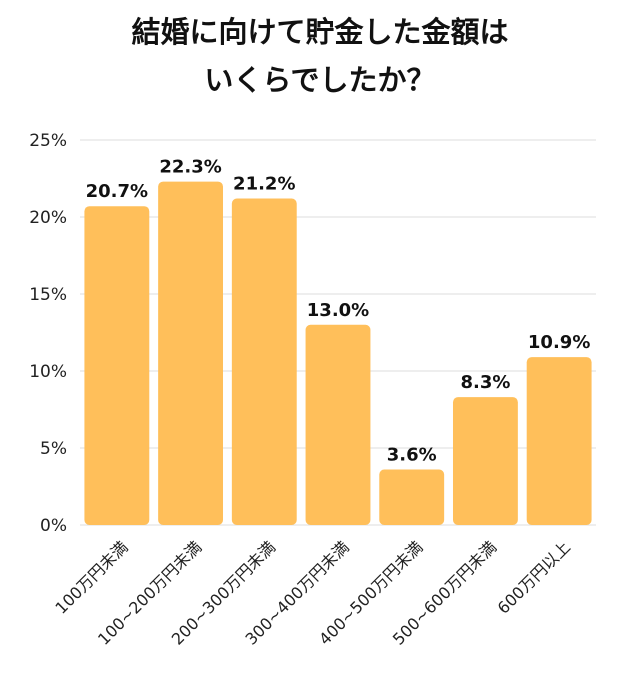 The width and height of the screenshot is (640, 700). I want to click on y-tick-label: 15%, so click(48, 295).